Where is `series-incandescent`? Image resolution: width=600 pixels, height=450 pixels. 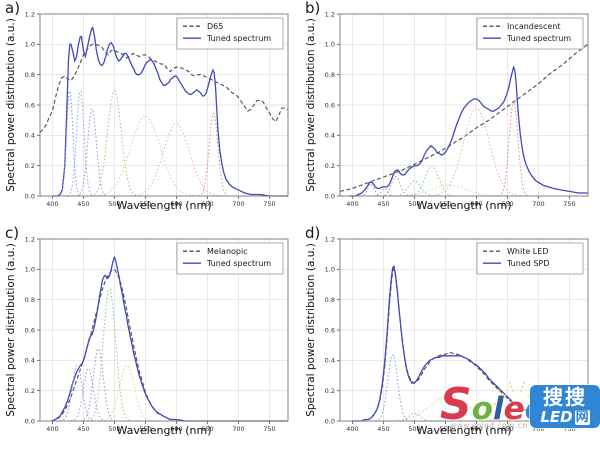
series-incandescent is located at coordinates (464, 117).